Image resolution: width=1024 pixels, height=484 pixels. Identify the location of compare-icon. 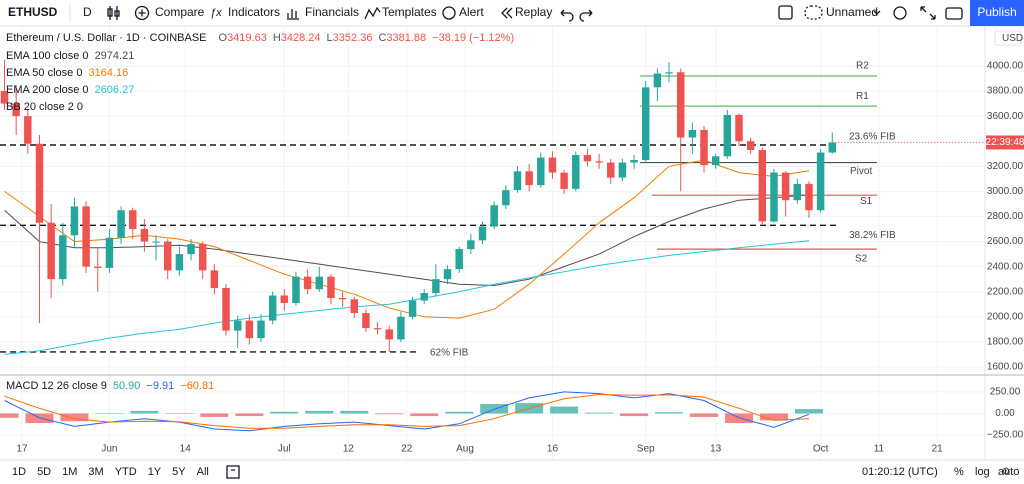
(142, 13).